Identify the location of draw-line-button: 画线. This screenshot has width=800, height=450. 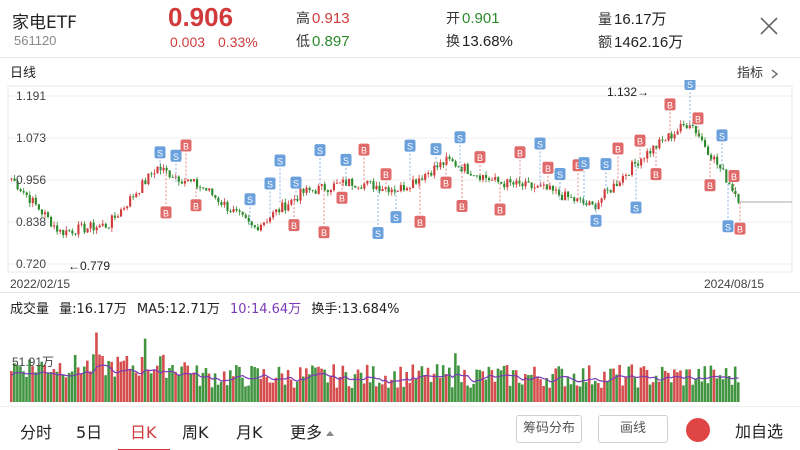
(633, 429).